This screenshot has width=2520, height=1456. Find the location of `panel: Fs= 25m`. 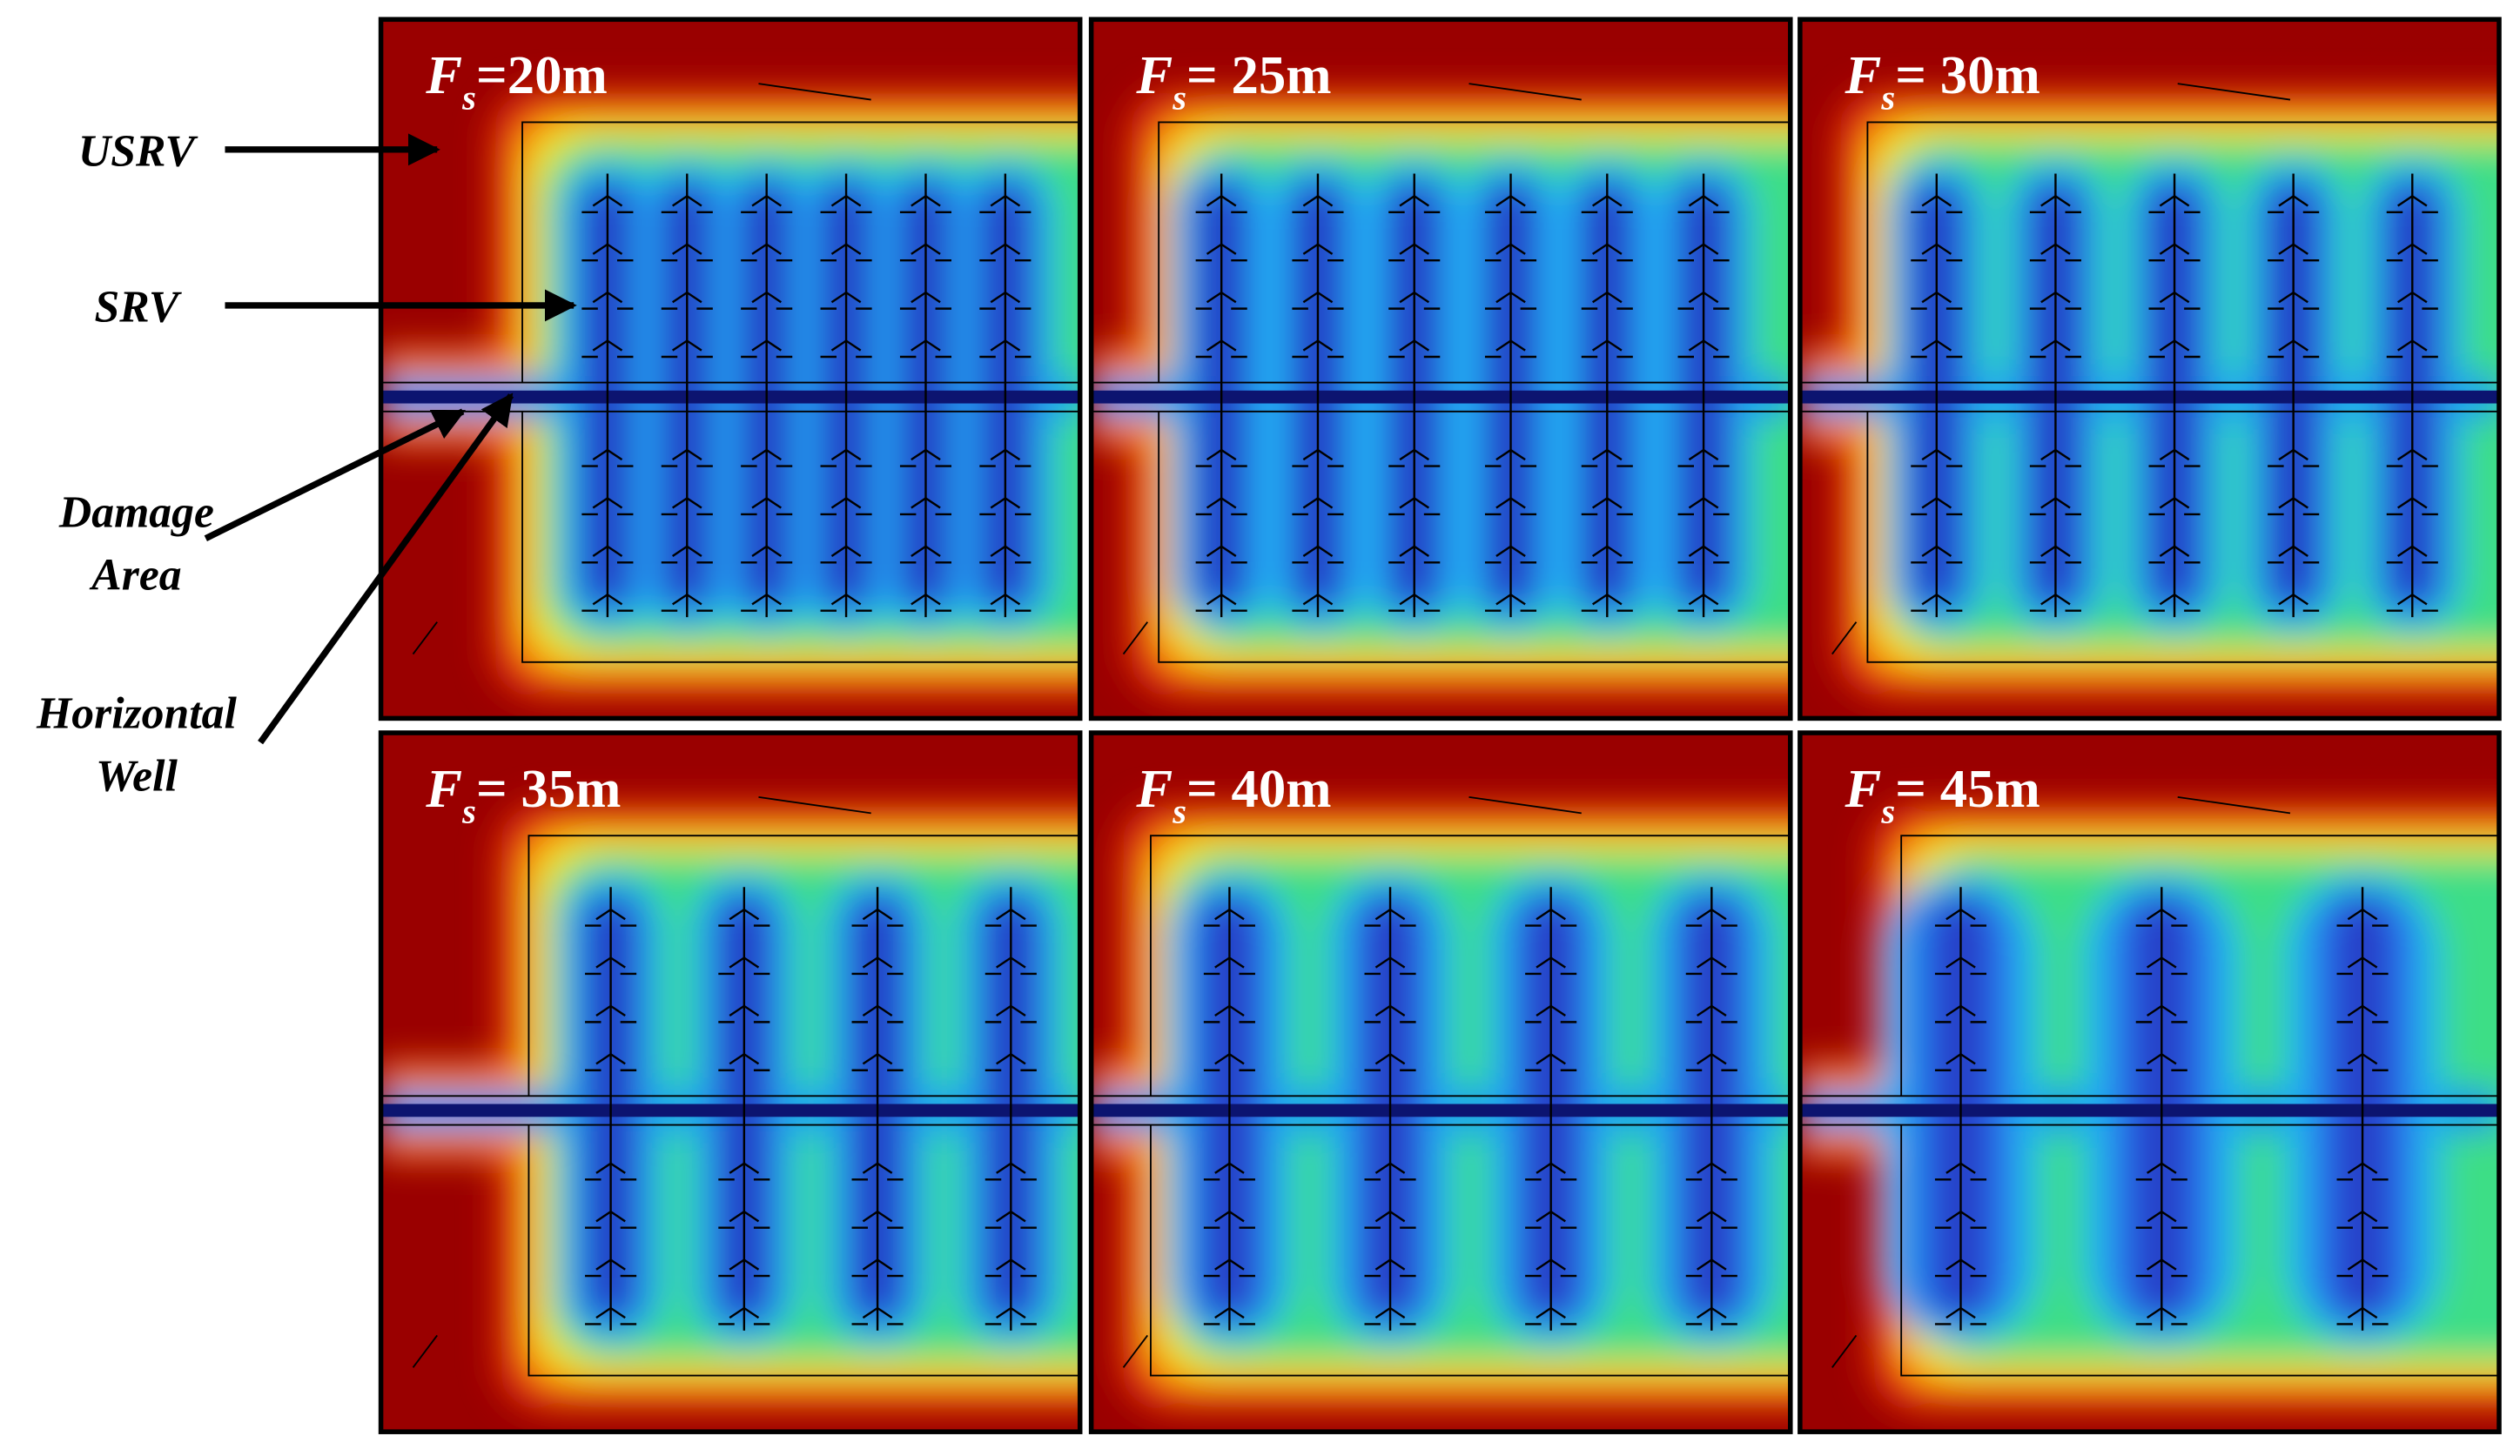

panel: Fs= 25m is located at coordinates (1440, 369).